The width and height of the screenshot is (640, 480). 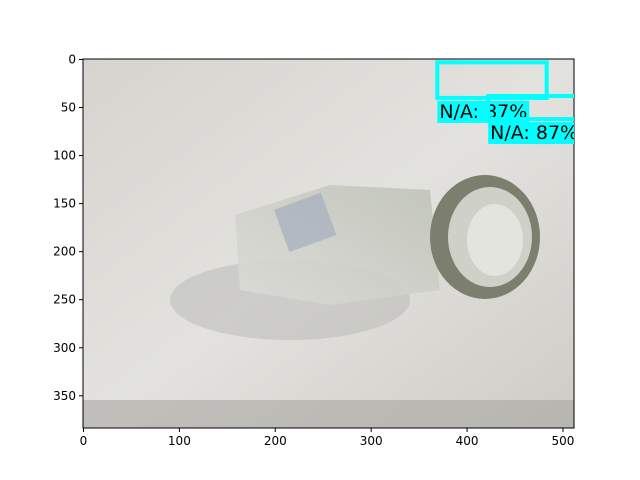 What do you see at coordinates (64, 156) in the screenshot?
I see `y-tick-label: 100` at bounding box center [64, 156].